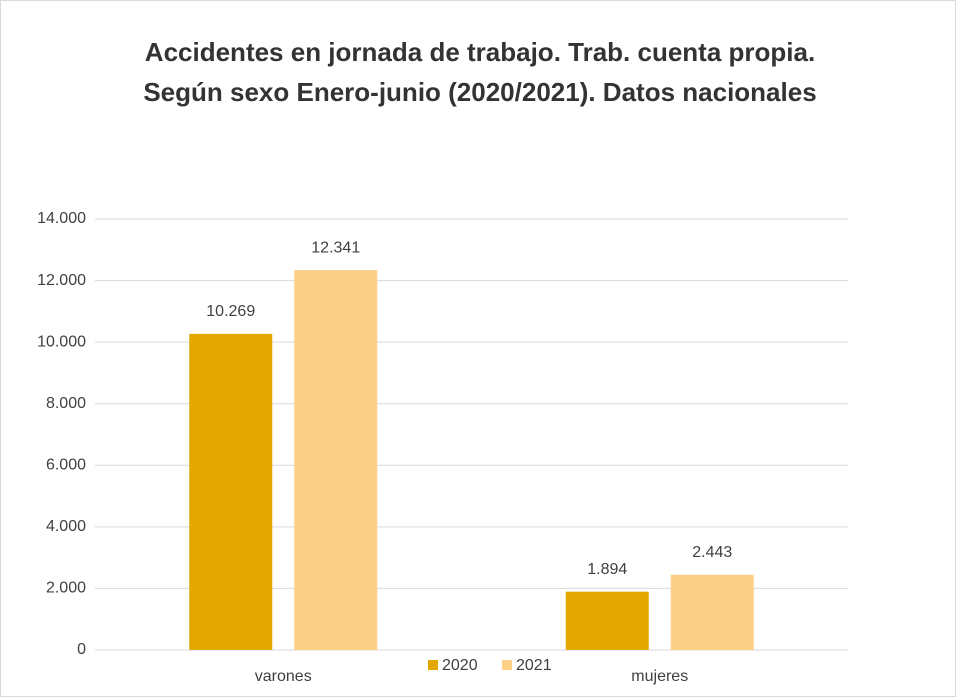 This screenshot has width=956, height=697. What do you see at coordinates (460, 665) in the screenshot?
I see `legend-label: 2020` at bounding box center [460, 665].